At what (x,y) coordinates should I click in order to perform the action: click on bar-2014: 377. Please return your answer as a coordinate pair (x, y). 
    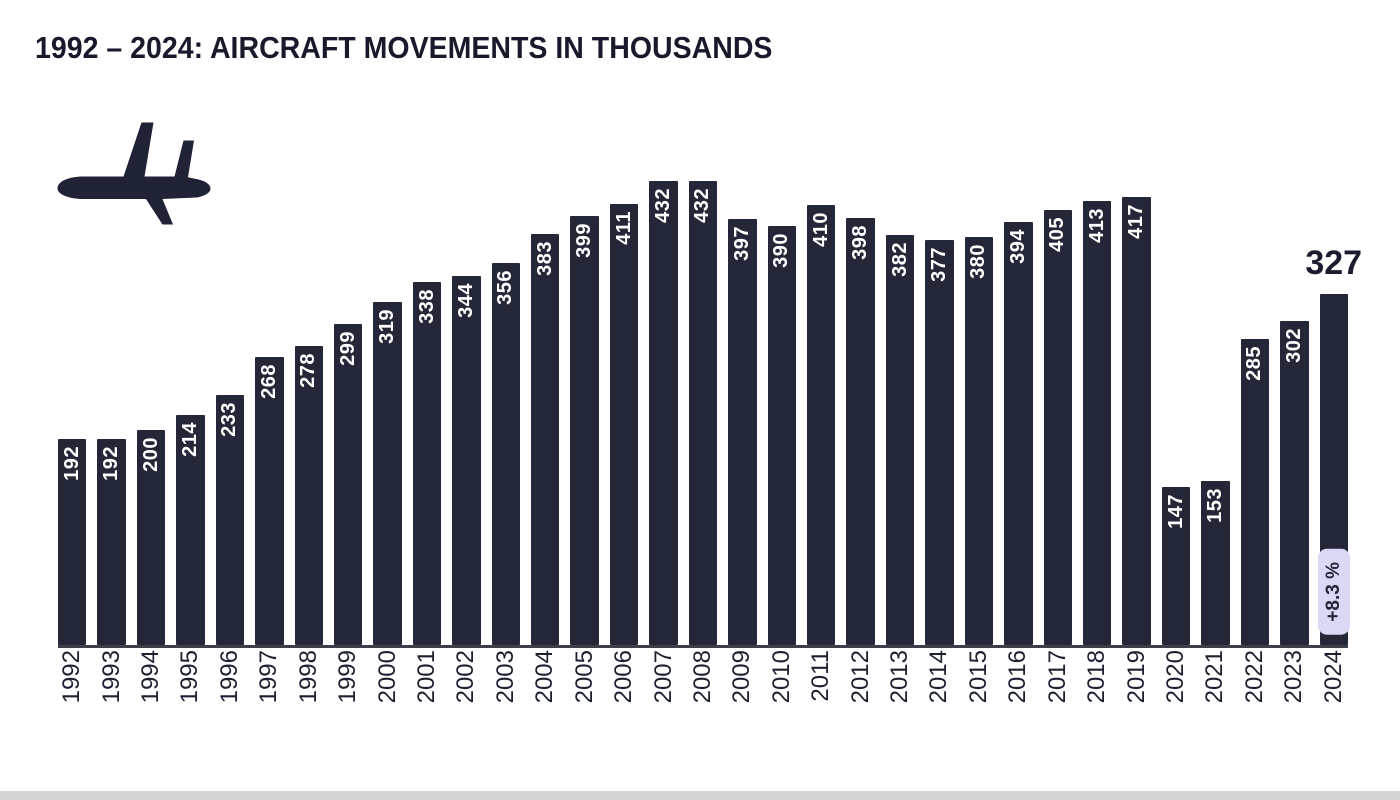
    Looking at the image, I should click on (939, 442).